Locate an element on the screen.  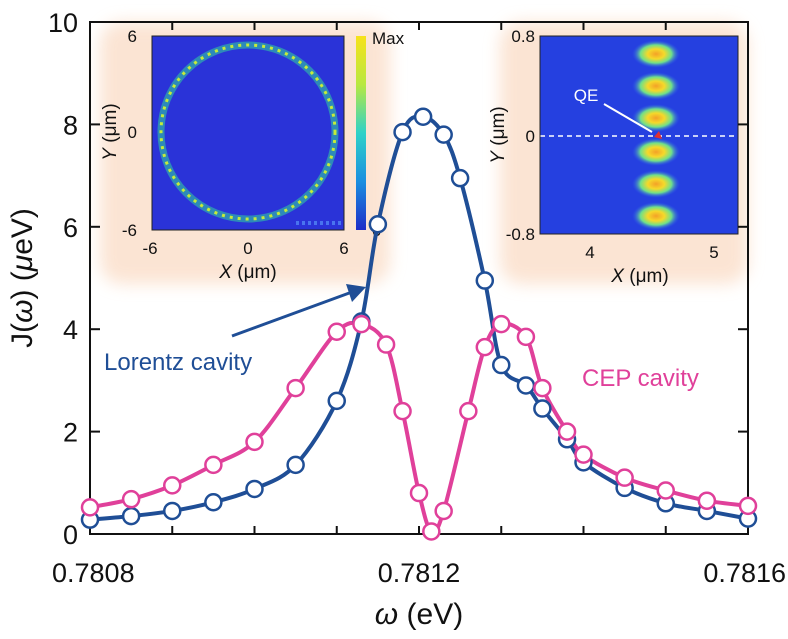
colorbar-max-label: Max is located at coordinates (388, 38).